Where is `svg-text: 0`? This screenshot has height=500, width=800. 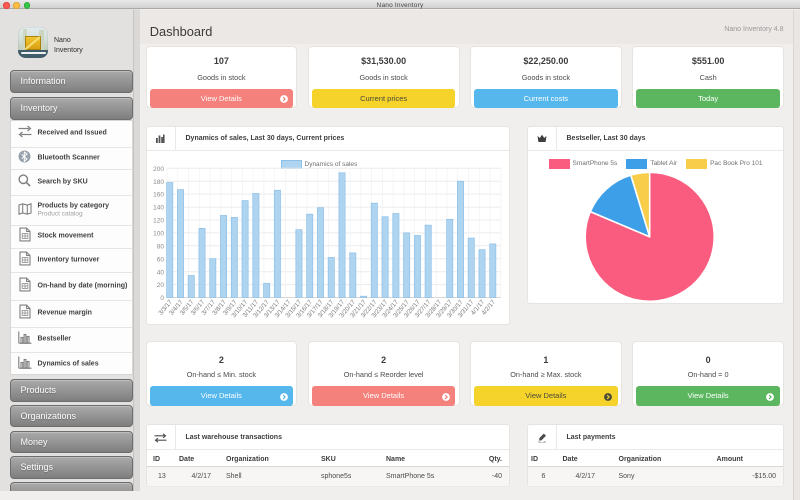 svg-text: 0 is located at coordinates (162, 298).